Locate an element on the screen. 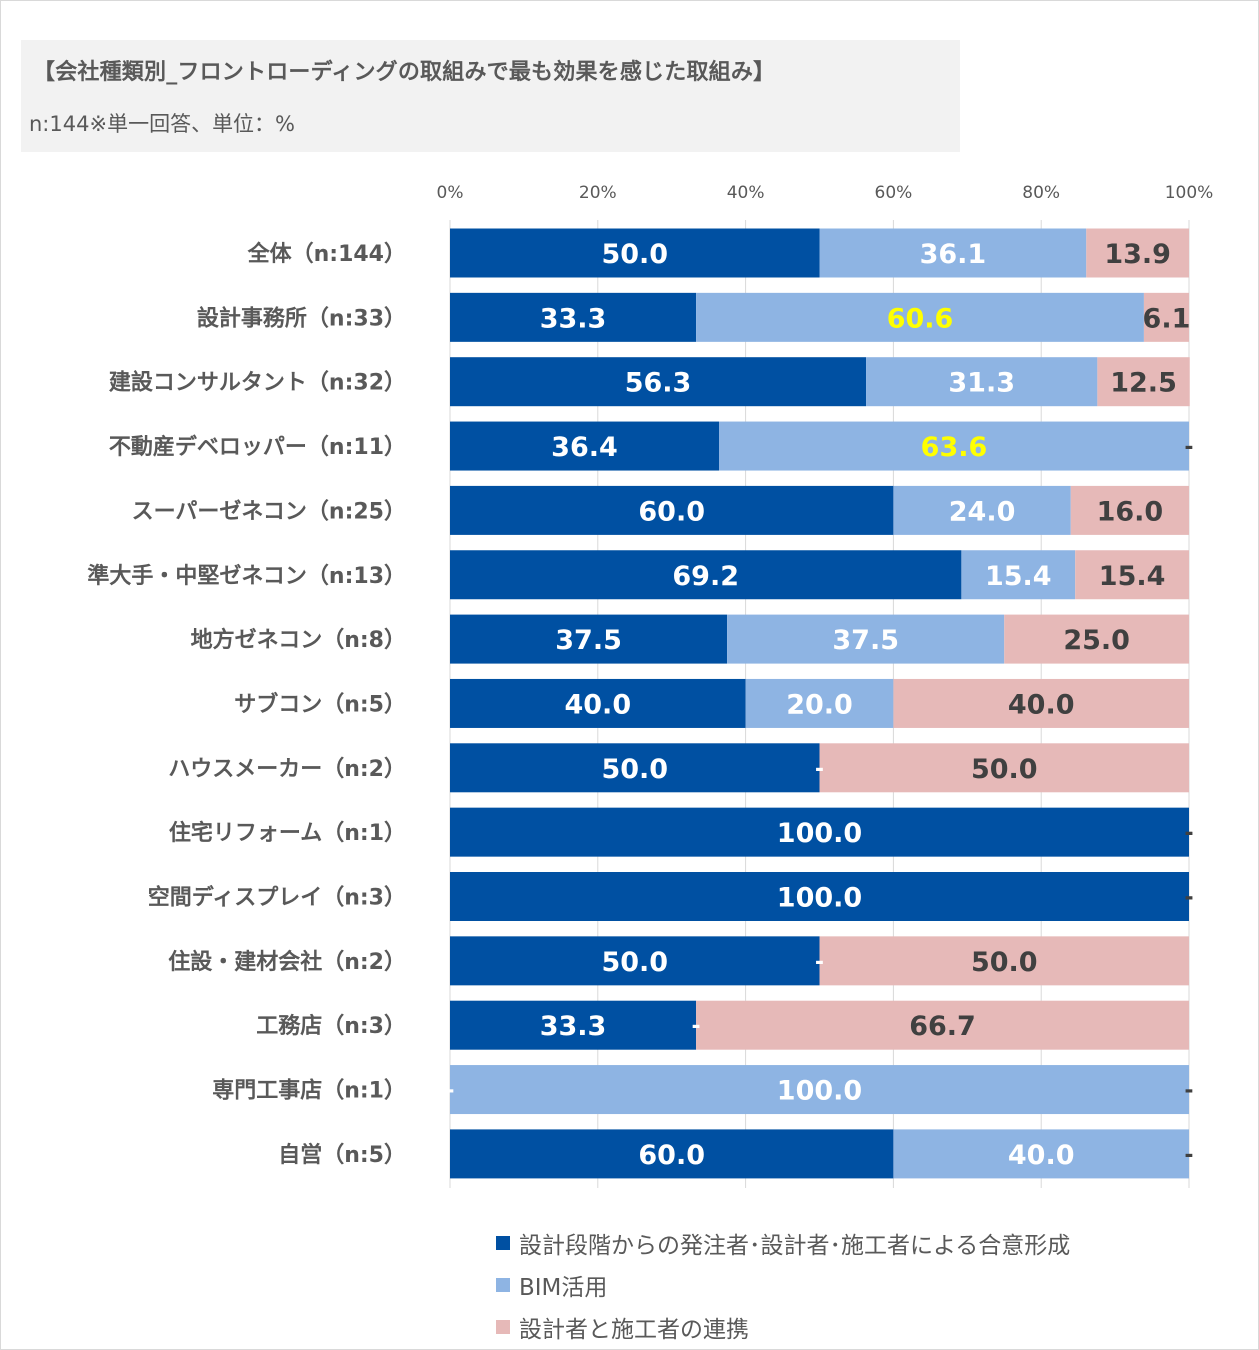 Image resolution: width=1259 pixels, height=1350 pixels. data-label: 36.1 is located at coordinates (953, 254).